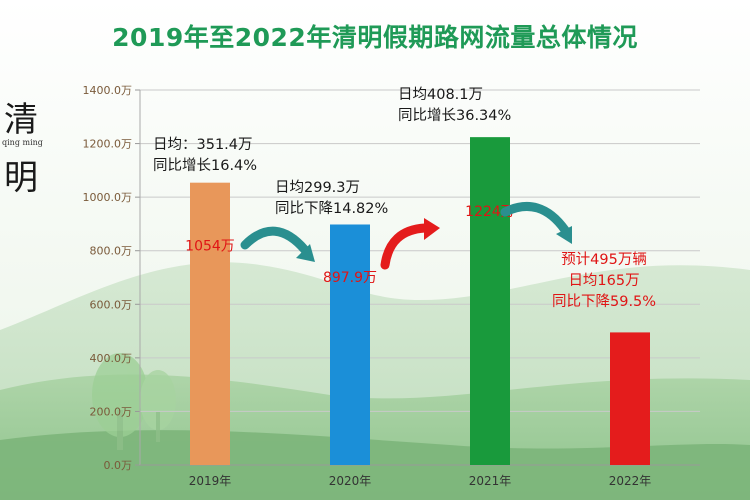 Image resolution: width=750 pixels, height=500 pixels. I want to click on qingming-brand-logo: 清 qing ming 明, so click(30, 147).